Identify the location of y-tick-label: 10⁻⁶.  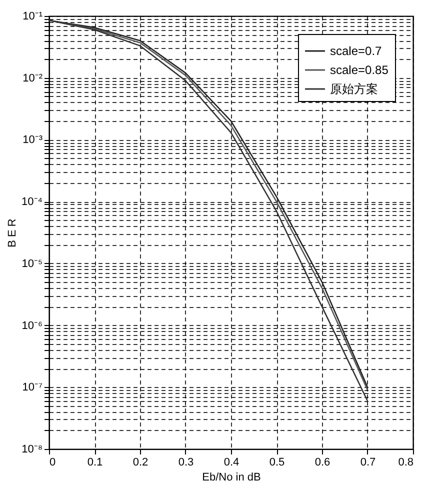
(32, 326).